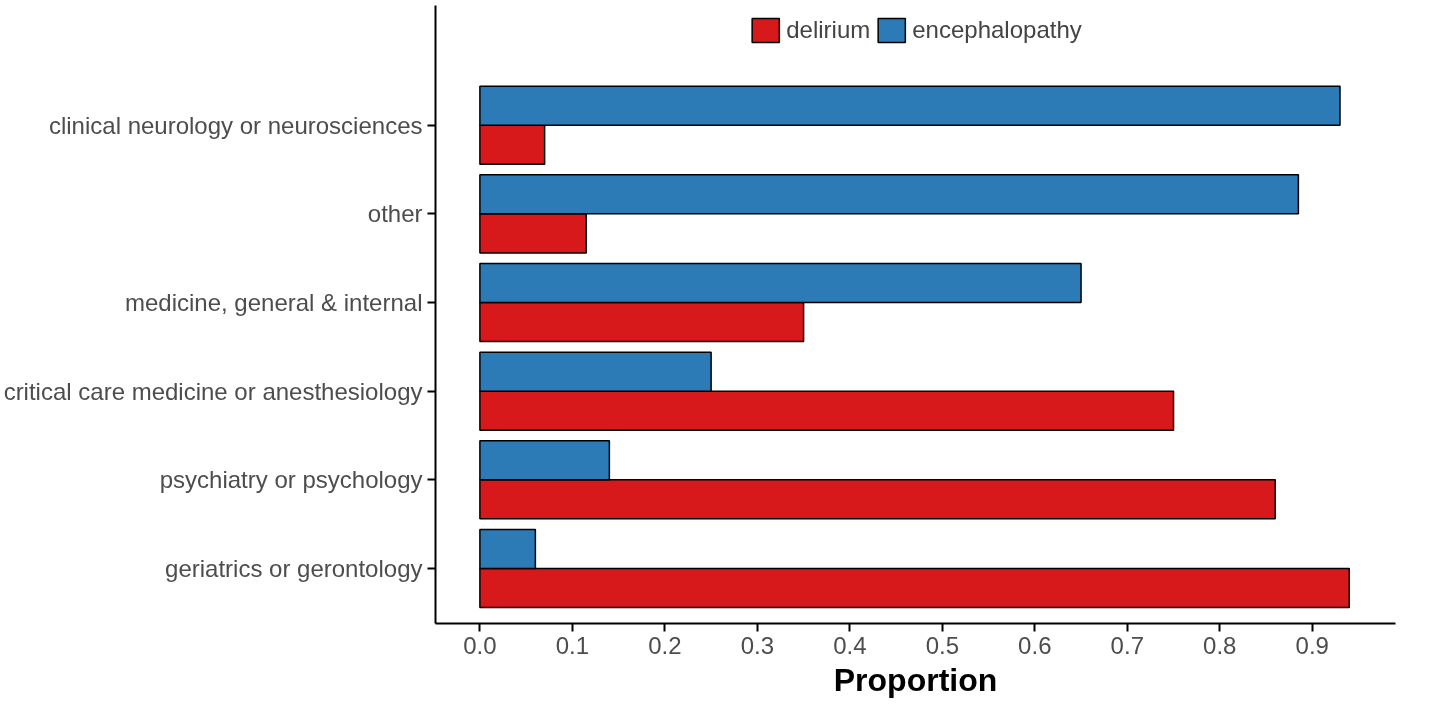 The width and height of the screenshot is (1433, 715). I want to click on x-tick-label: 0.1, so click(572, 645).